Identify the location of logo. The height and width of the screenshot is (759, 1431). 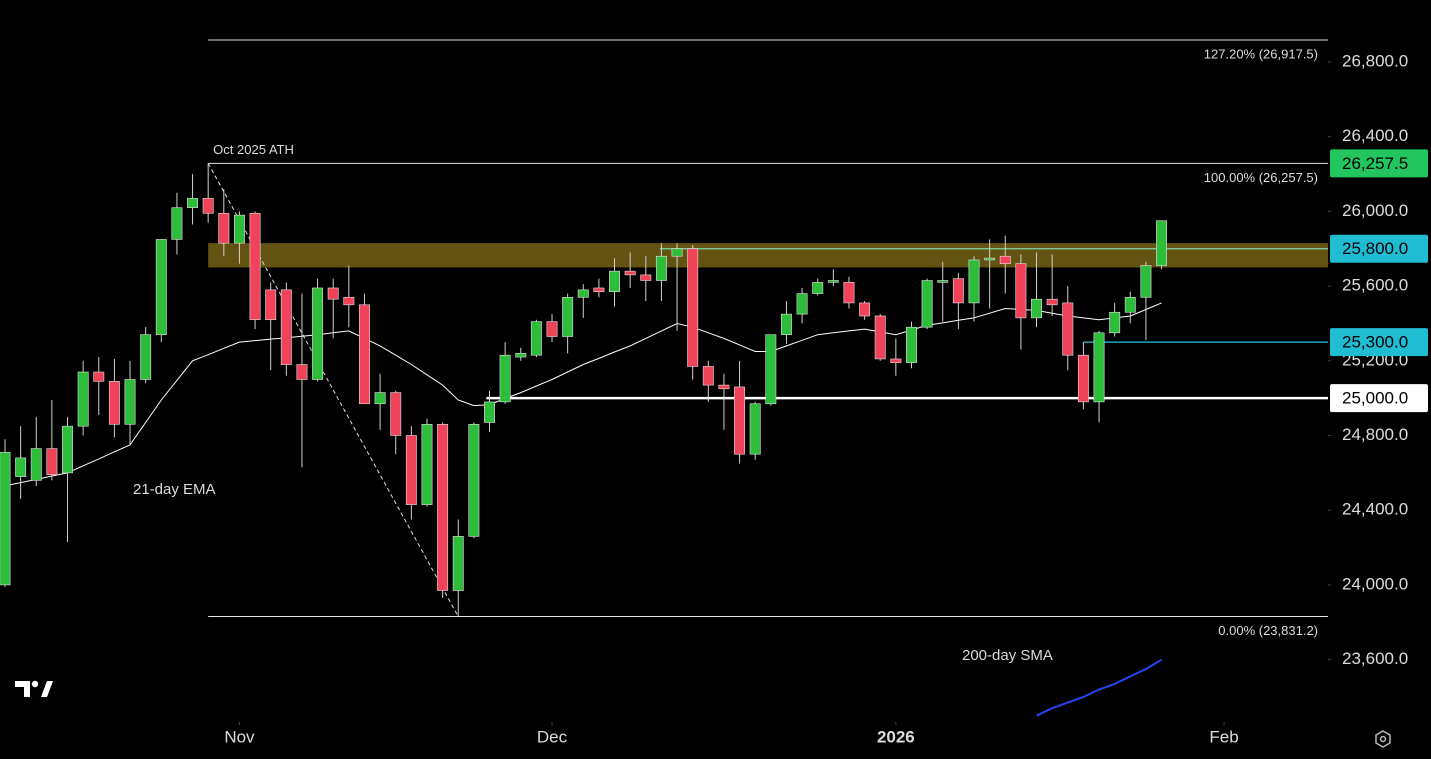
(34, 688).